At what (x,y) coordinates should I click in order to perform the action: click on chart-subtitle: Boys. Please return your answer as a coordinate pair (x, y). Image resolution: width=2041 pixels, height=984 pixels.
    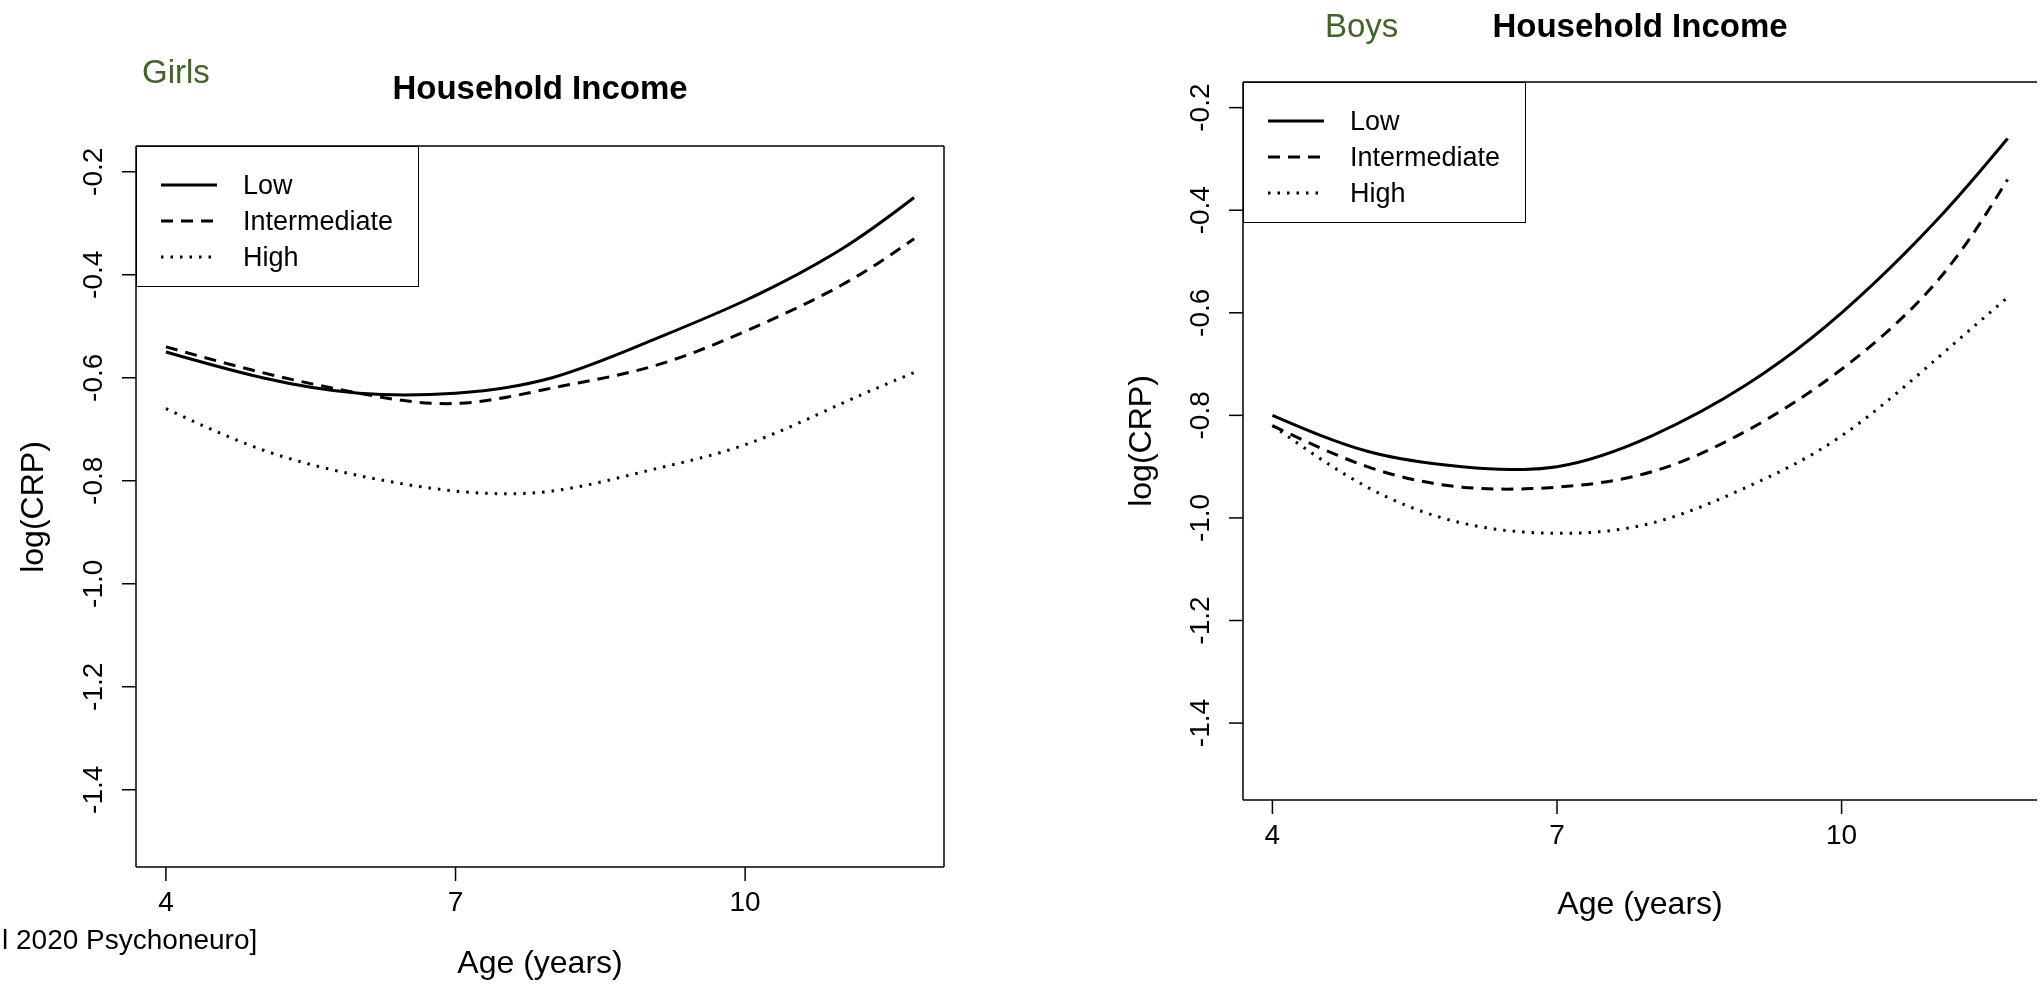
    Looking at the image, I should click on (1362, 26).